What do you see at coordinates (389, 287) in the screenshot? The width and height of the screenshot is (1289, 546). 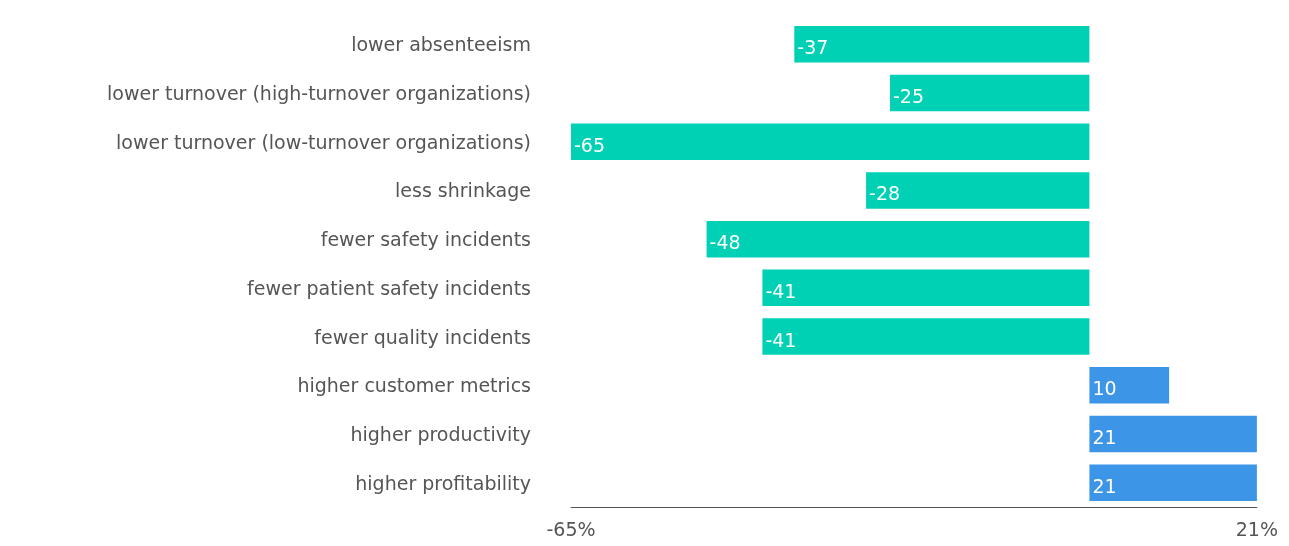 I see `y-tick-label: fewer patient safety incidents` at bounding box center [389, 287].